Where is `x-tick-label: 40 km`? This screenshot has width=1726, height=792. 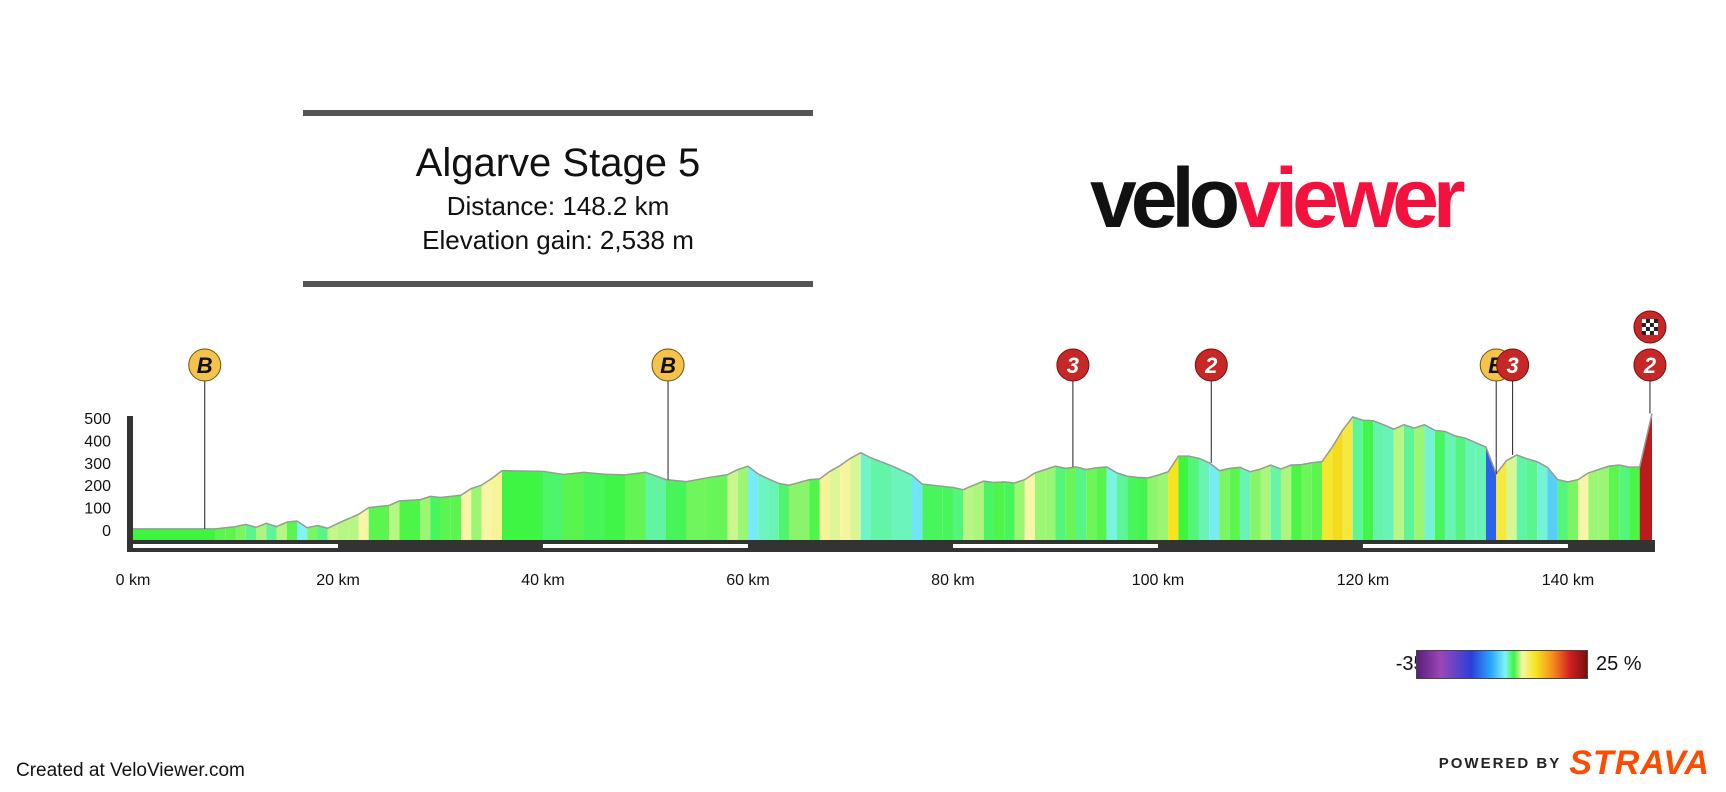
x-tick-label: 40 km is located at coordinates (543, 580).